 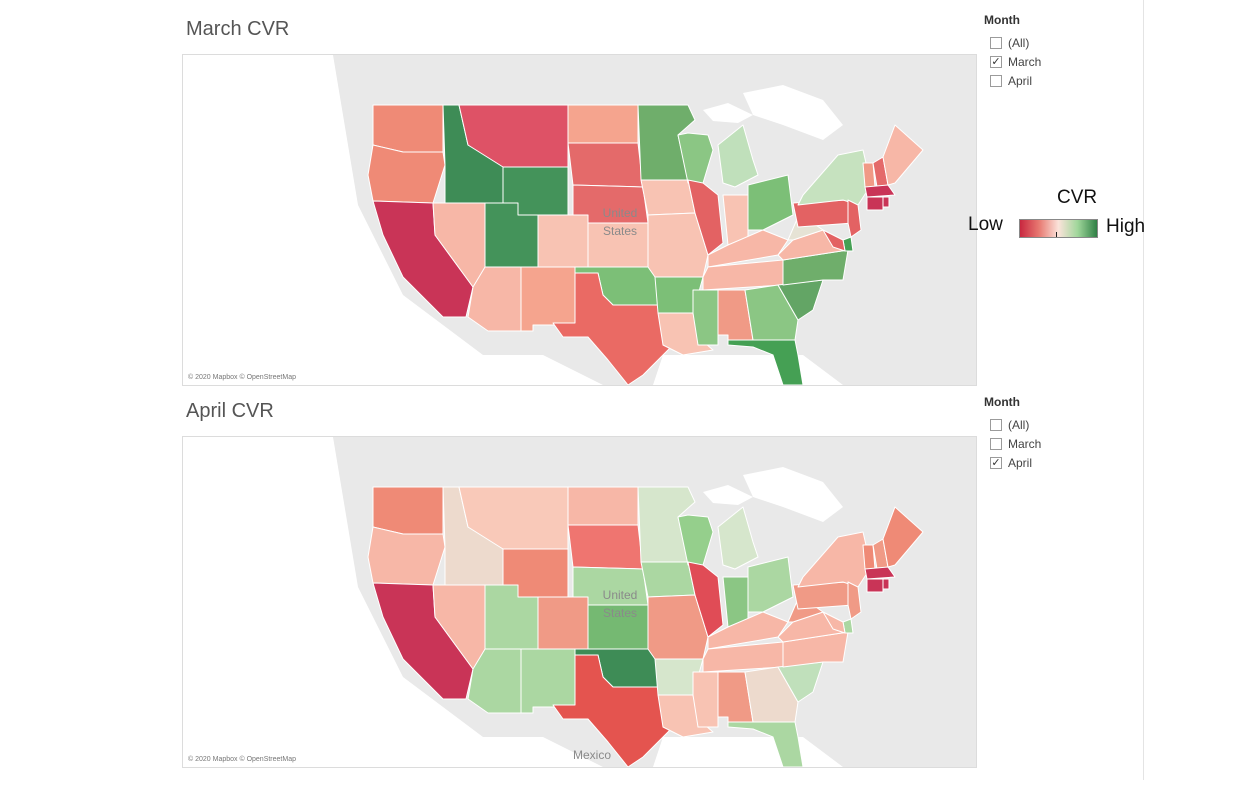 What do you see at coordinates (985, 224) in the screenshot?
I see `legend-low-label: Low` at bounding box center [985, 224].